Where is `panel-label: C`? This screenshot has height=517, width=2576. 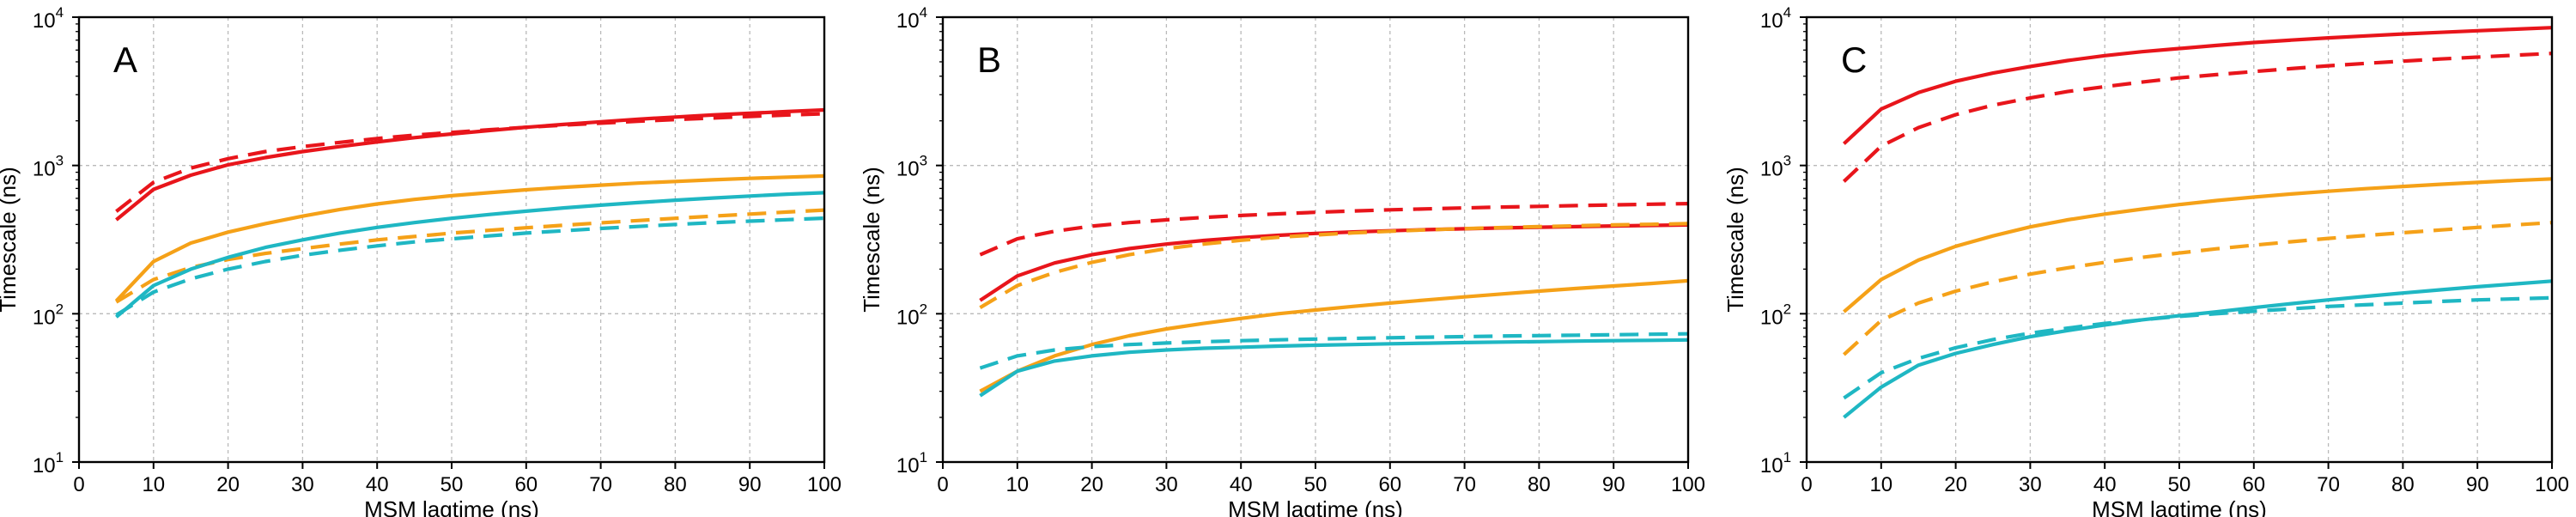 panel-label: C is located at coordinates (1854, 60).